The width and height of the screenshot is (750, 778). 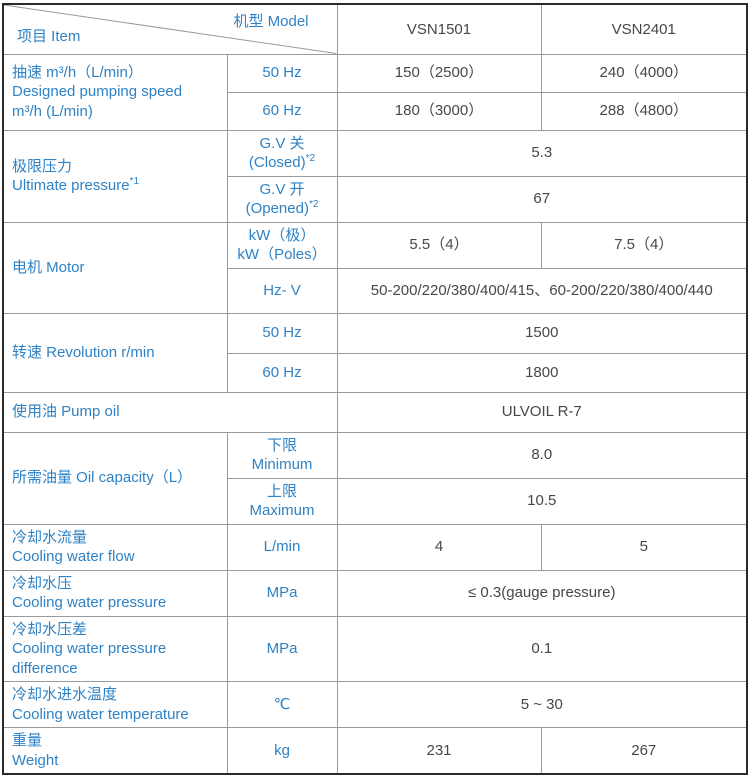 I want to click on gv-opened-label: G.V 开 (Opened)*2, so click(x=282, y=199).